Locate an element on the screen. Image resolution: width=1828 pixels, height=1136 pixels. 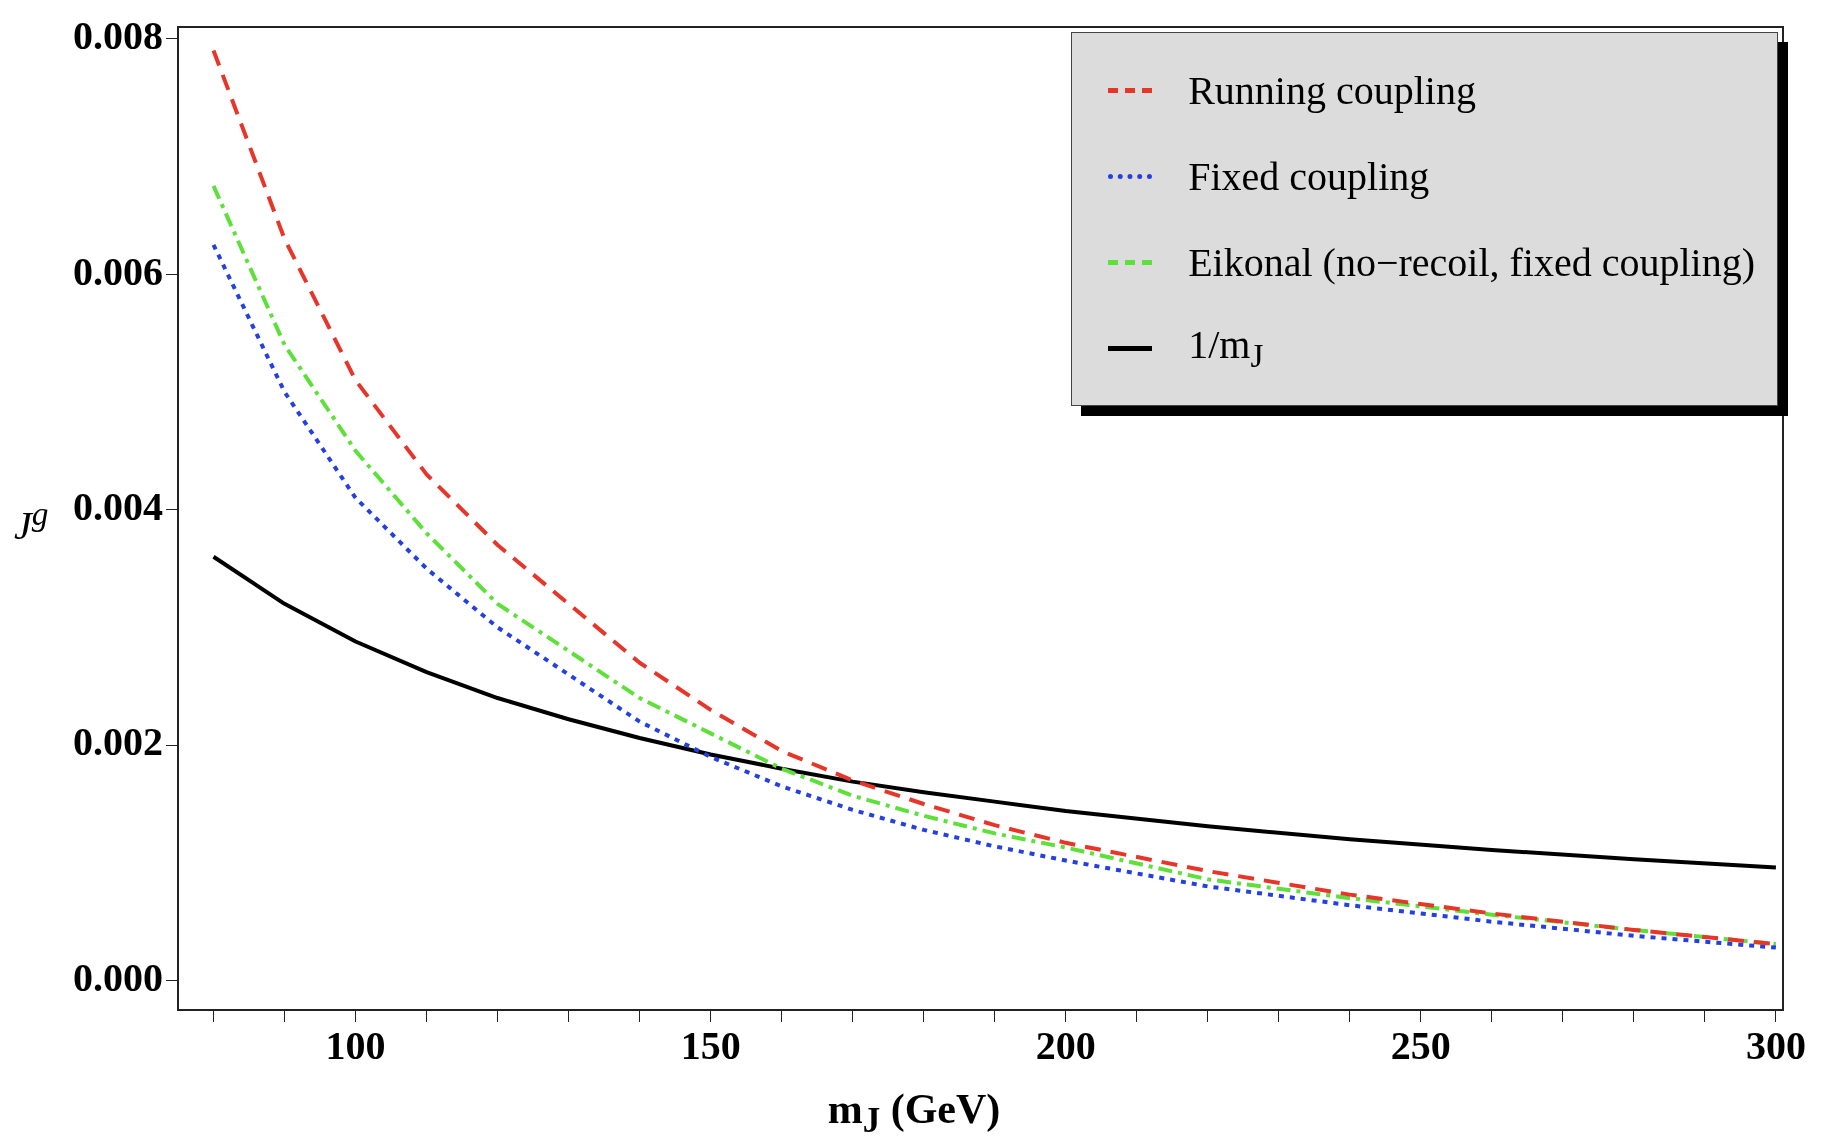
x-axis-title: m$_{J}$ (GeV) is located at coordinates (914, 1110).